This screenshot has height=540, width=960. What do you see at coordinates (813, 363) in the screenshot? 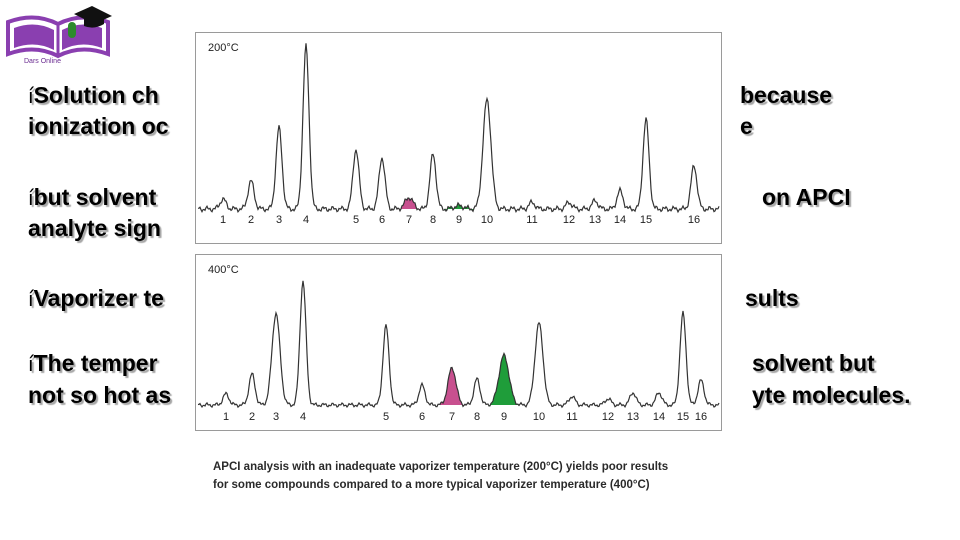
I see `bullet-4-line-1-end: solvent but` at bounding box center [813, 363].